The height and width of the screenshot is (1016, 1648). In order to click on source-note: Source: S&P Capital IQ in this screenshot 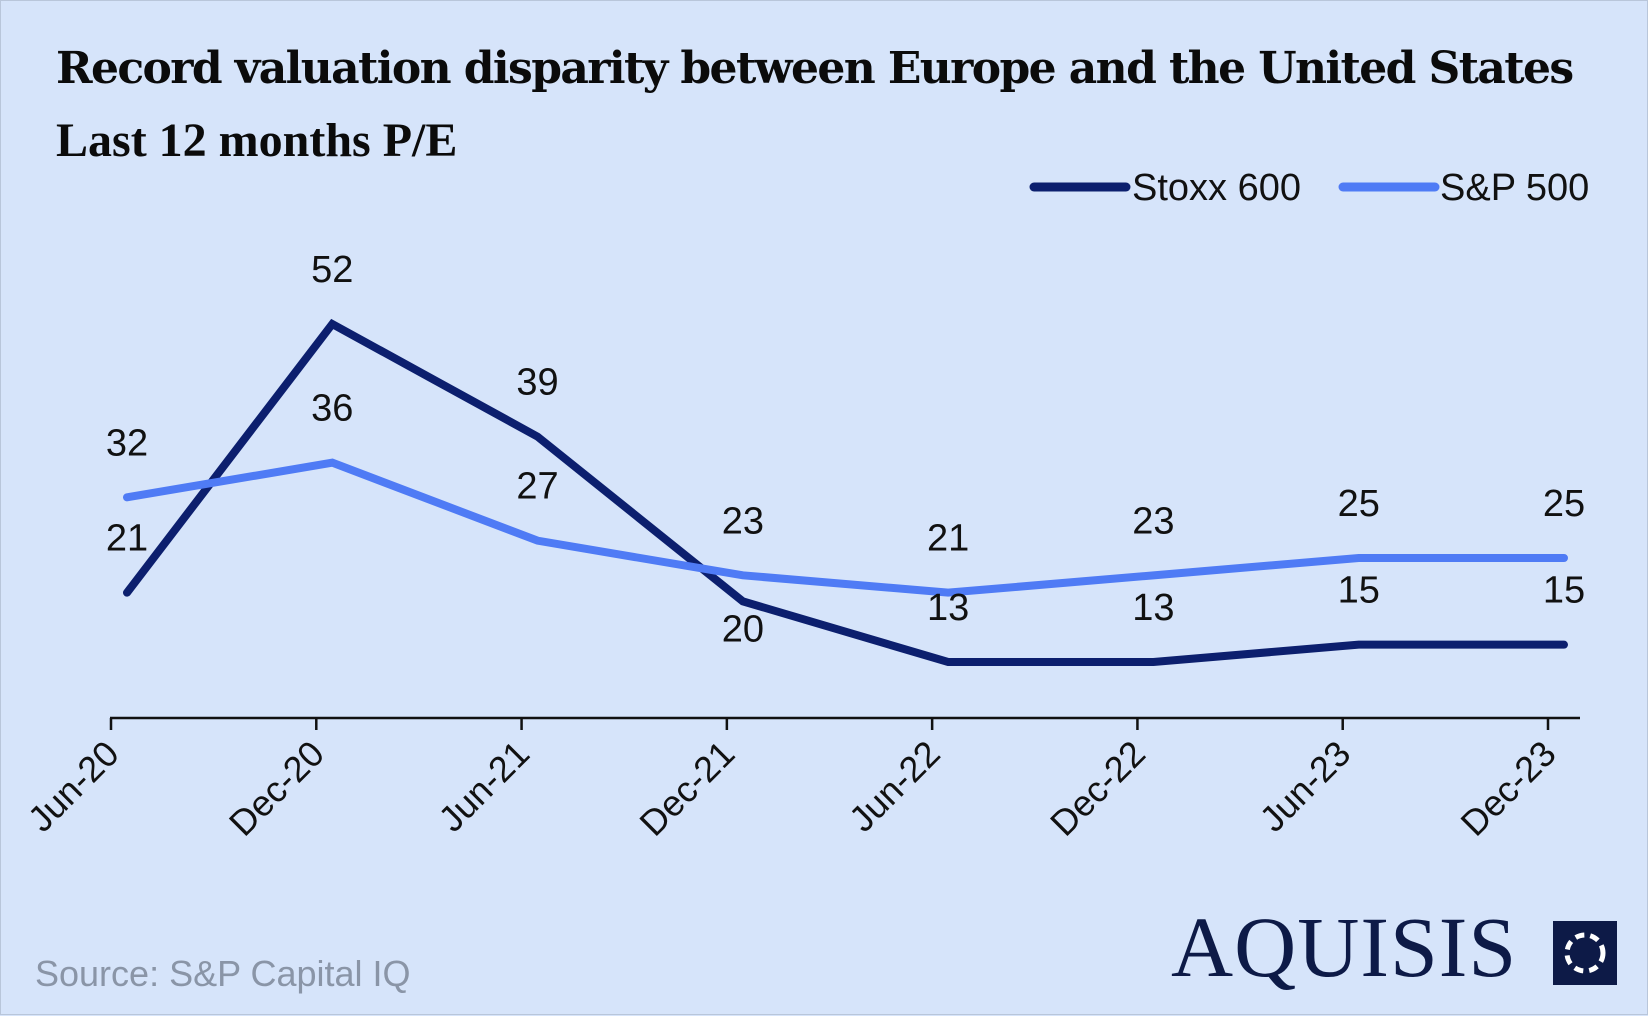, I will do `click(223, 973)`.